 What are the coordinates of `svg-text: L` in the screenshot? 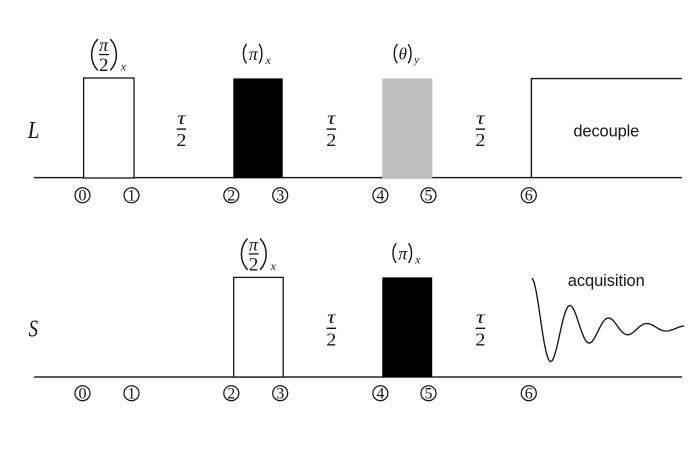 It's located at (33, 130).